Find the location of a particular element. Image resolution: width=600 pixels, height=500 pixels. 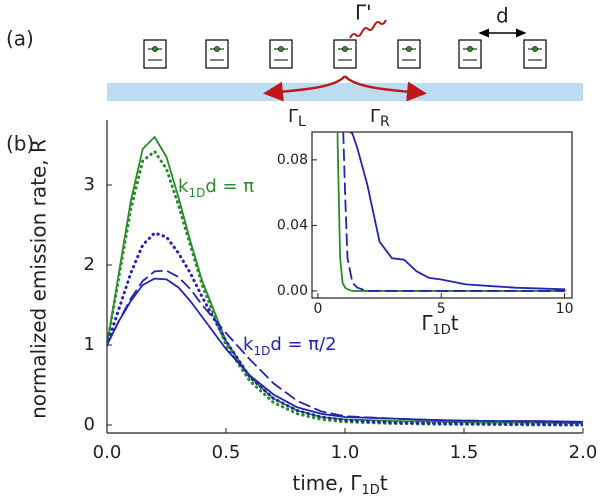

arrow-right is located at coordinates (385, 88).